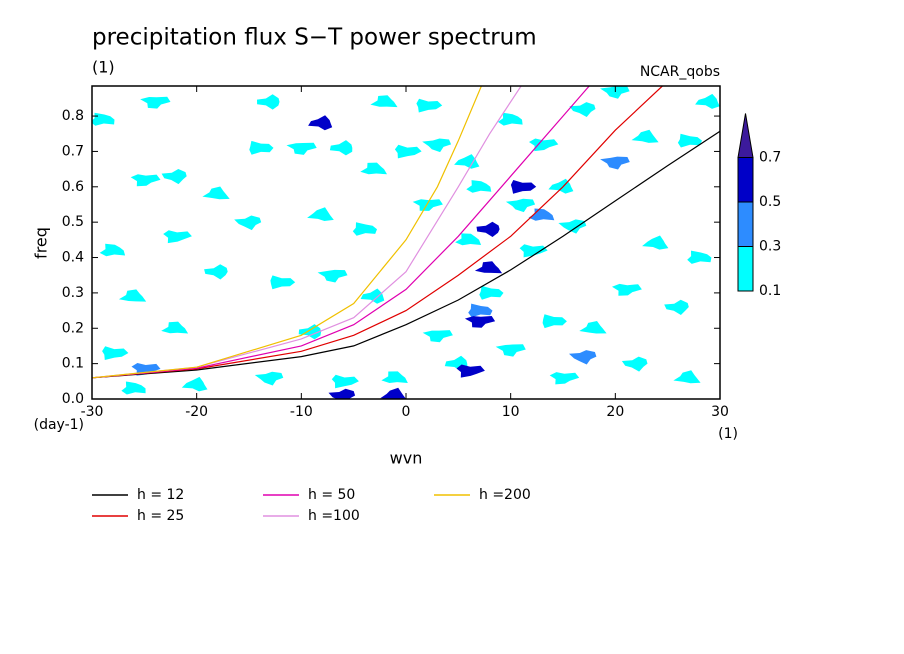 The height and width of the screenshot is (654, 904). I want to click on x-tick-label: 20, so click(615, 412).